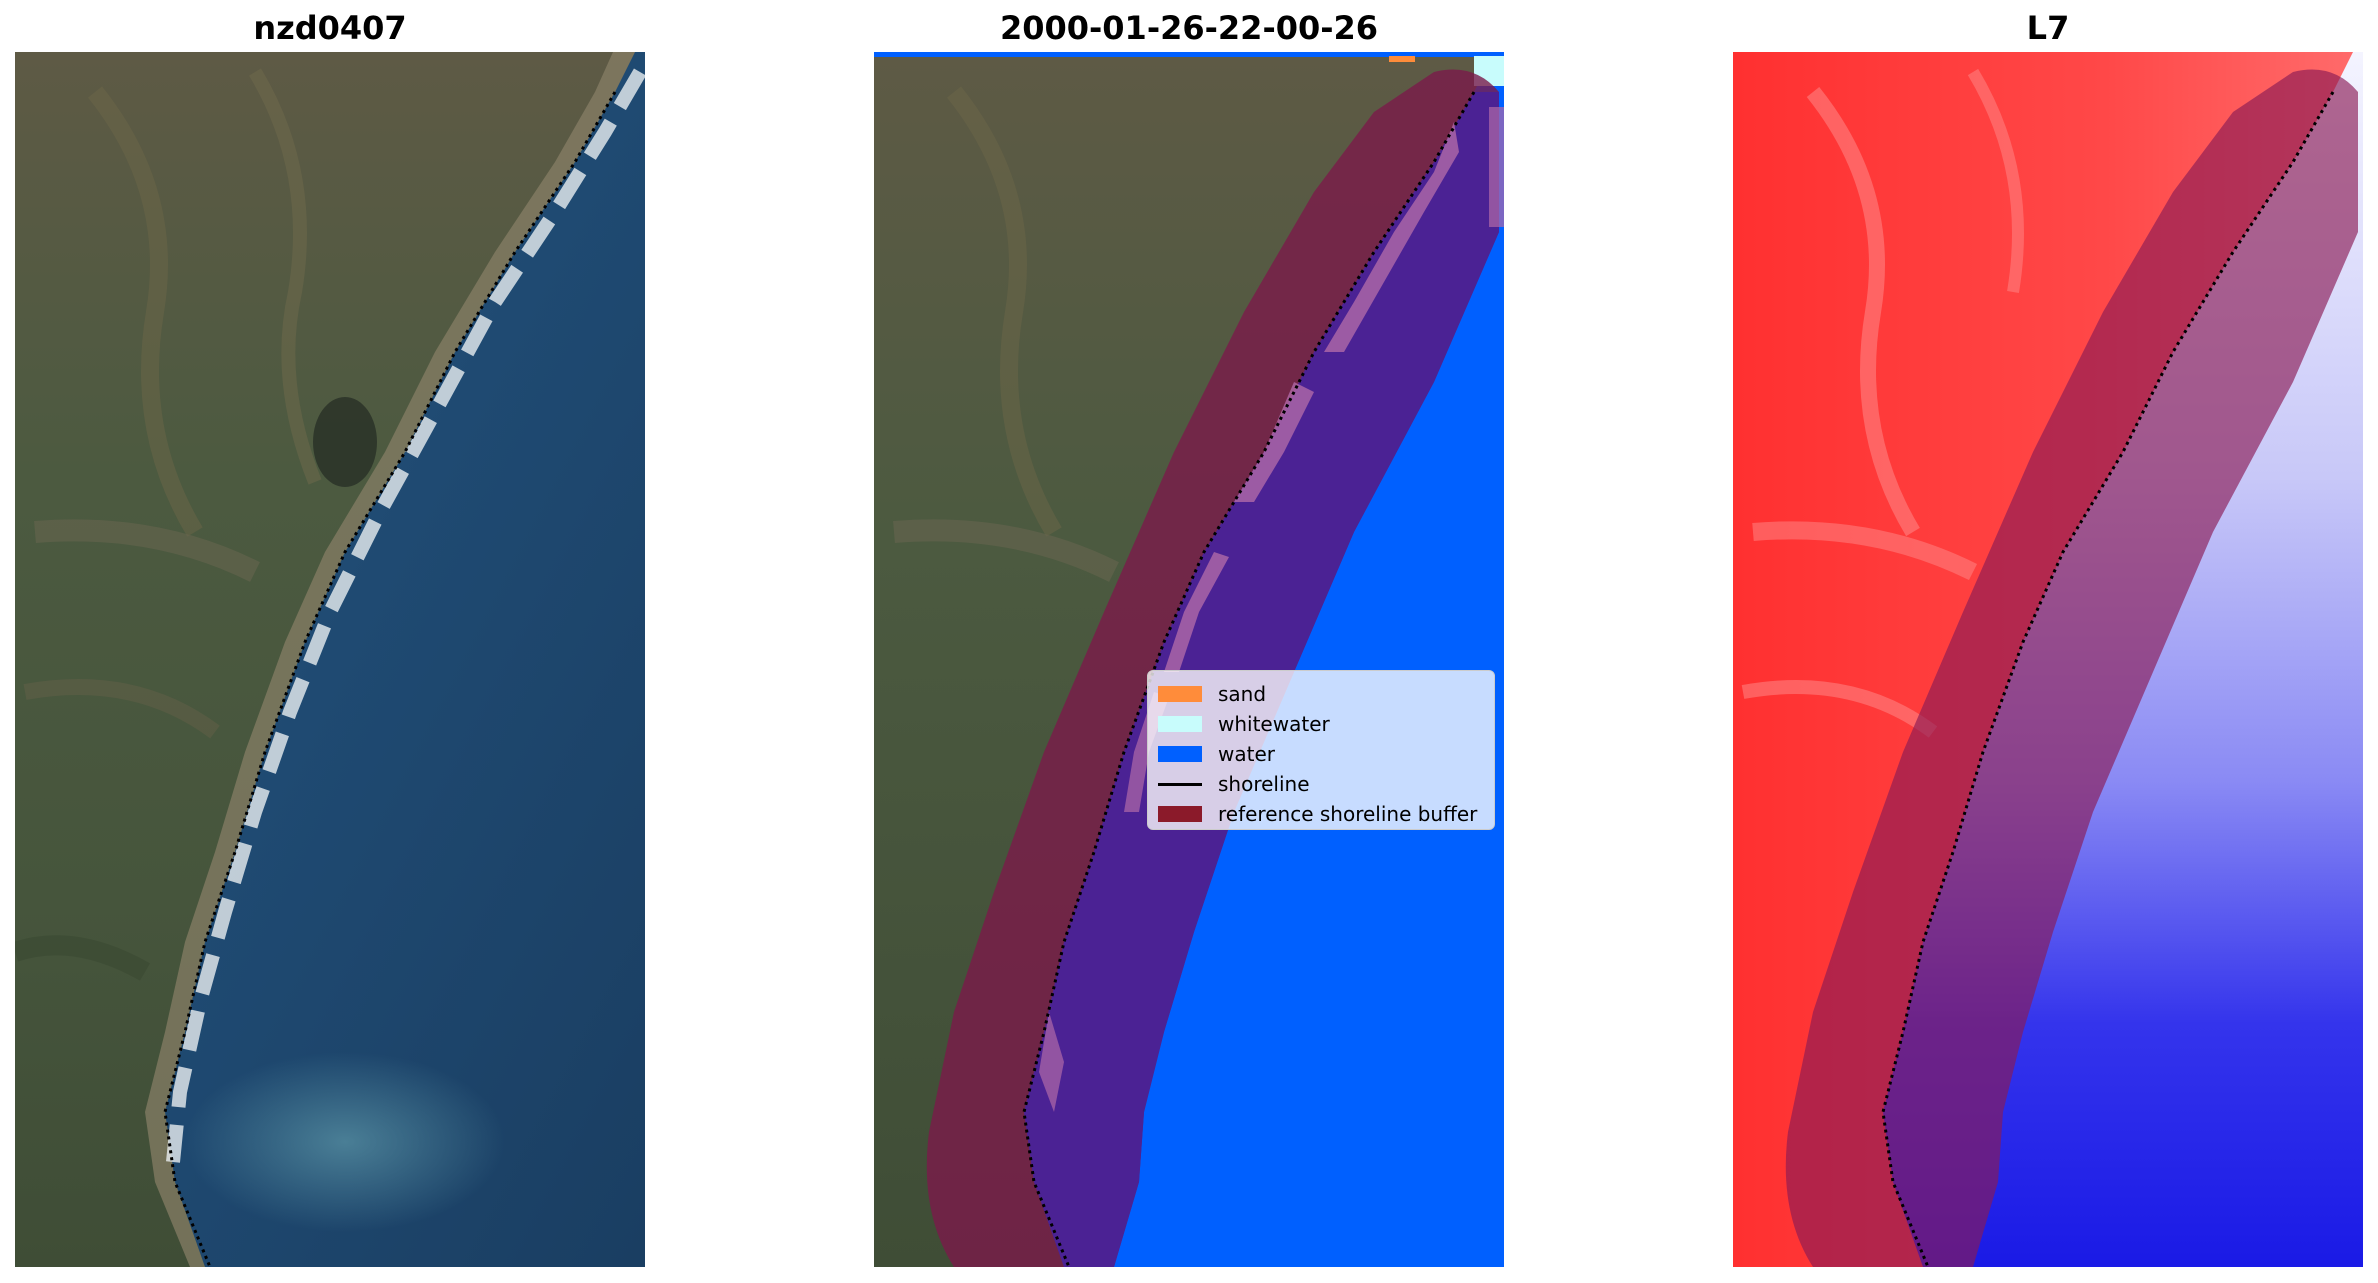 The height and width of the screenshot is (1283, 2378). I want to click on legend-item-buffer: reference shoreline buffer, so click(1321, 814).